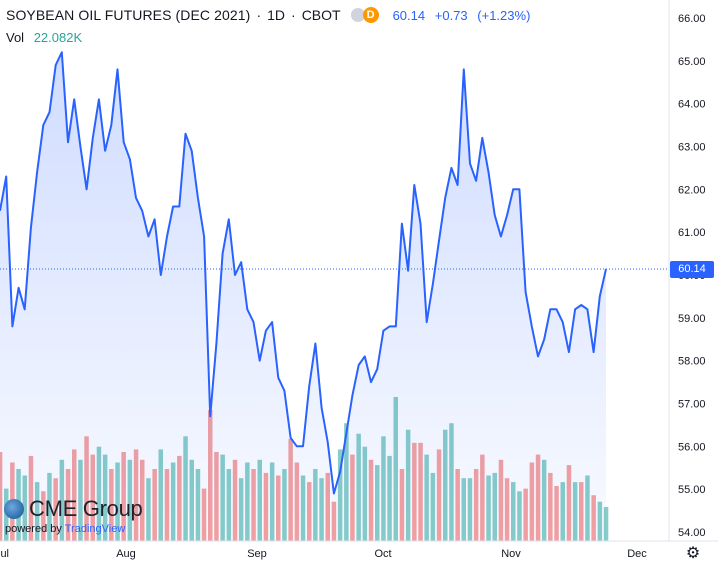  Describe the element at coordinates (321, 15) in the screenshot. I see `exchange-label: CBOT` at that location.